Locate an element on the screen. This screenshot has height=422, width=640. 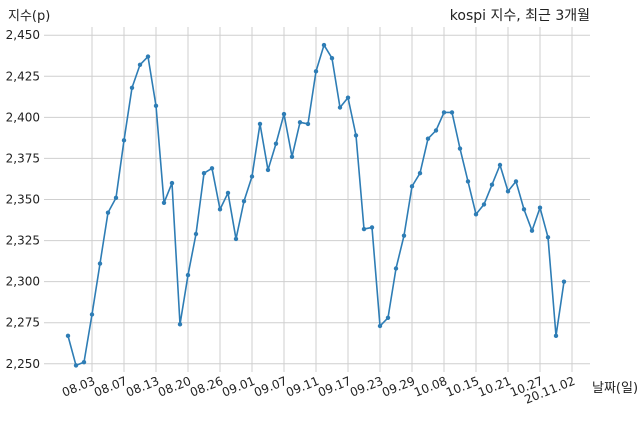
y-tick-label: 2,450 is located at coordinates (23, 35).